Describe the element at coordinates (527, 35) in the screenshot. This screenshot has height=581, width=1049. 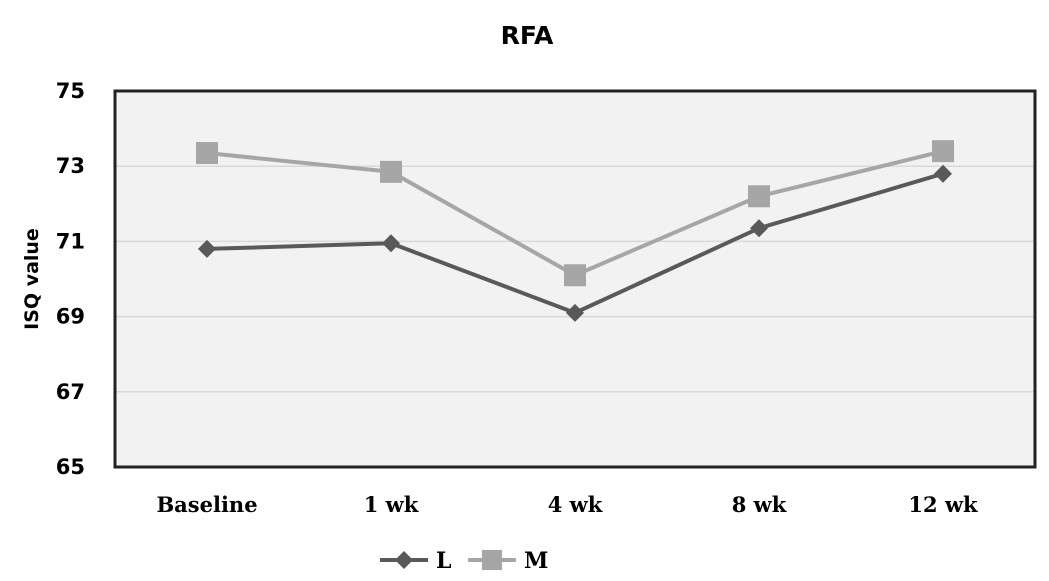
I see `chart-title: RFA` at that location.